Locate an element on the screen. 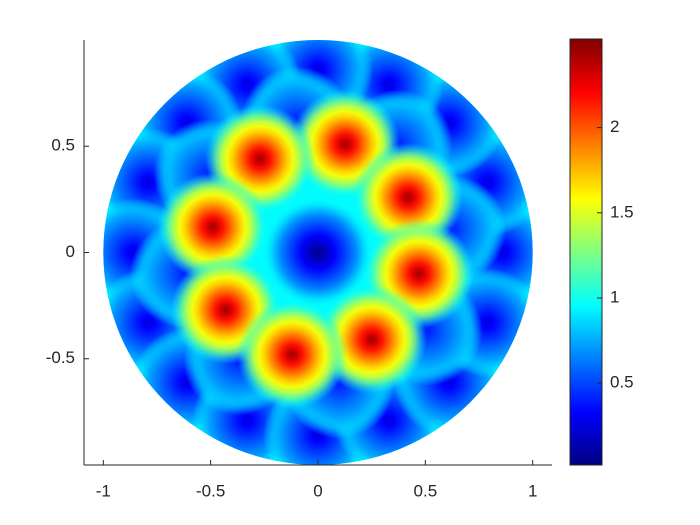 This screenshot has height=525, width=700. x-tick-label: -1 is located at coordinates (103, 490).